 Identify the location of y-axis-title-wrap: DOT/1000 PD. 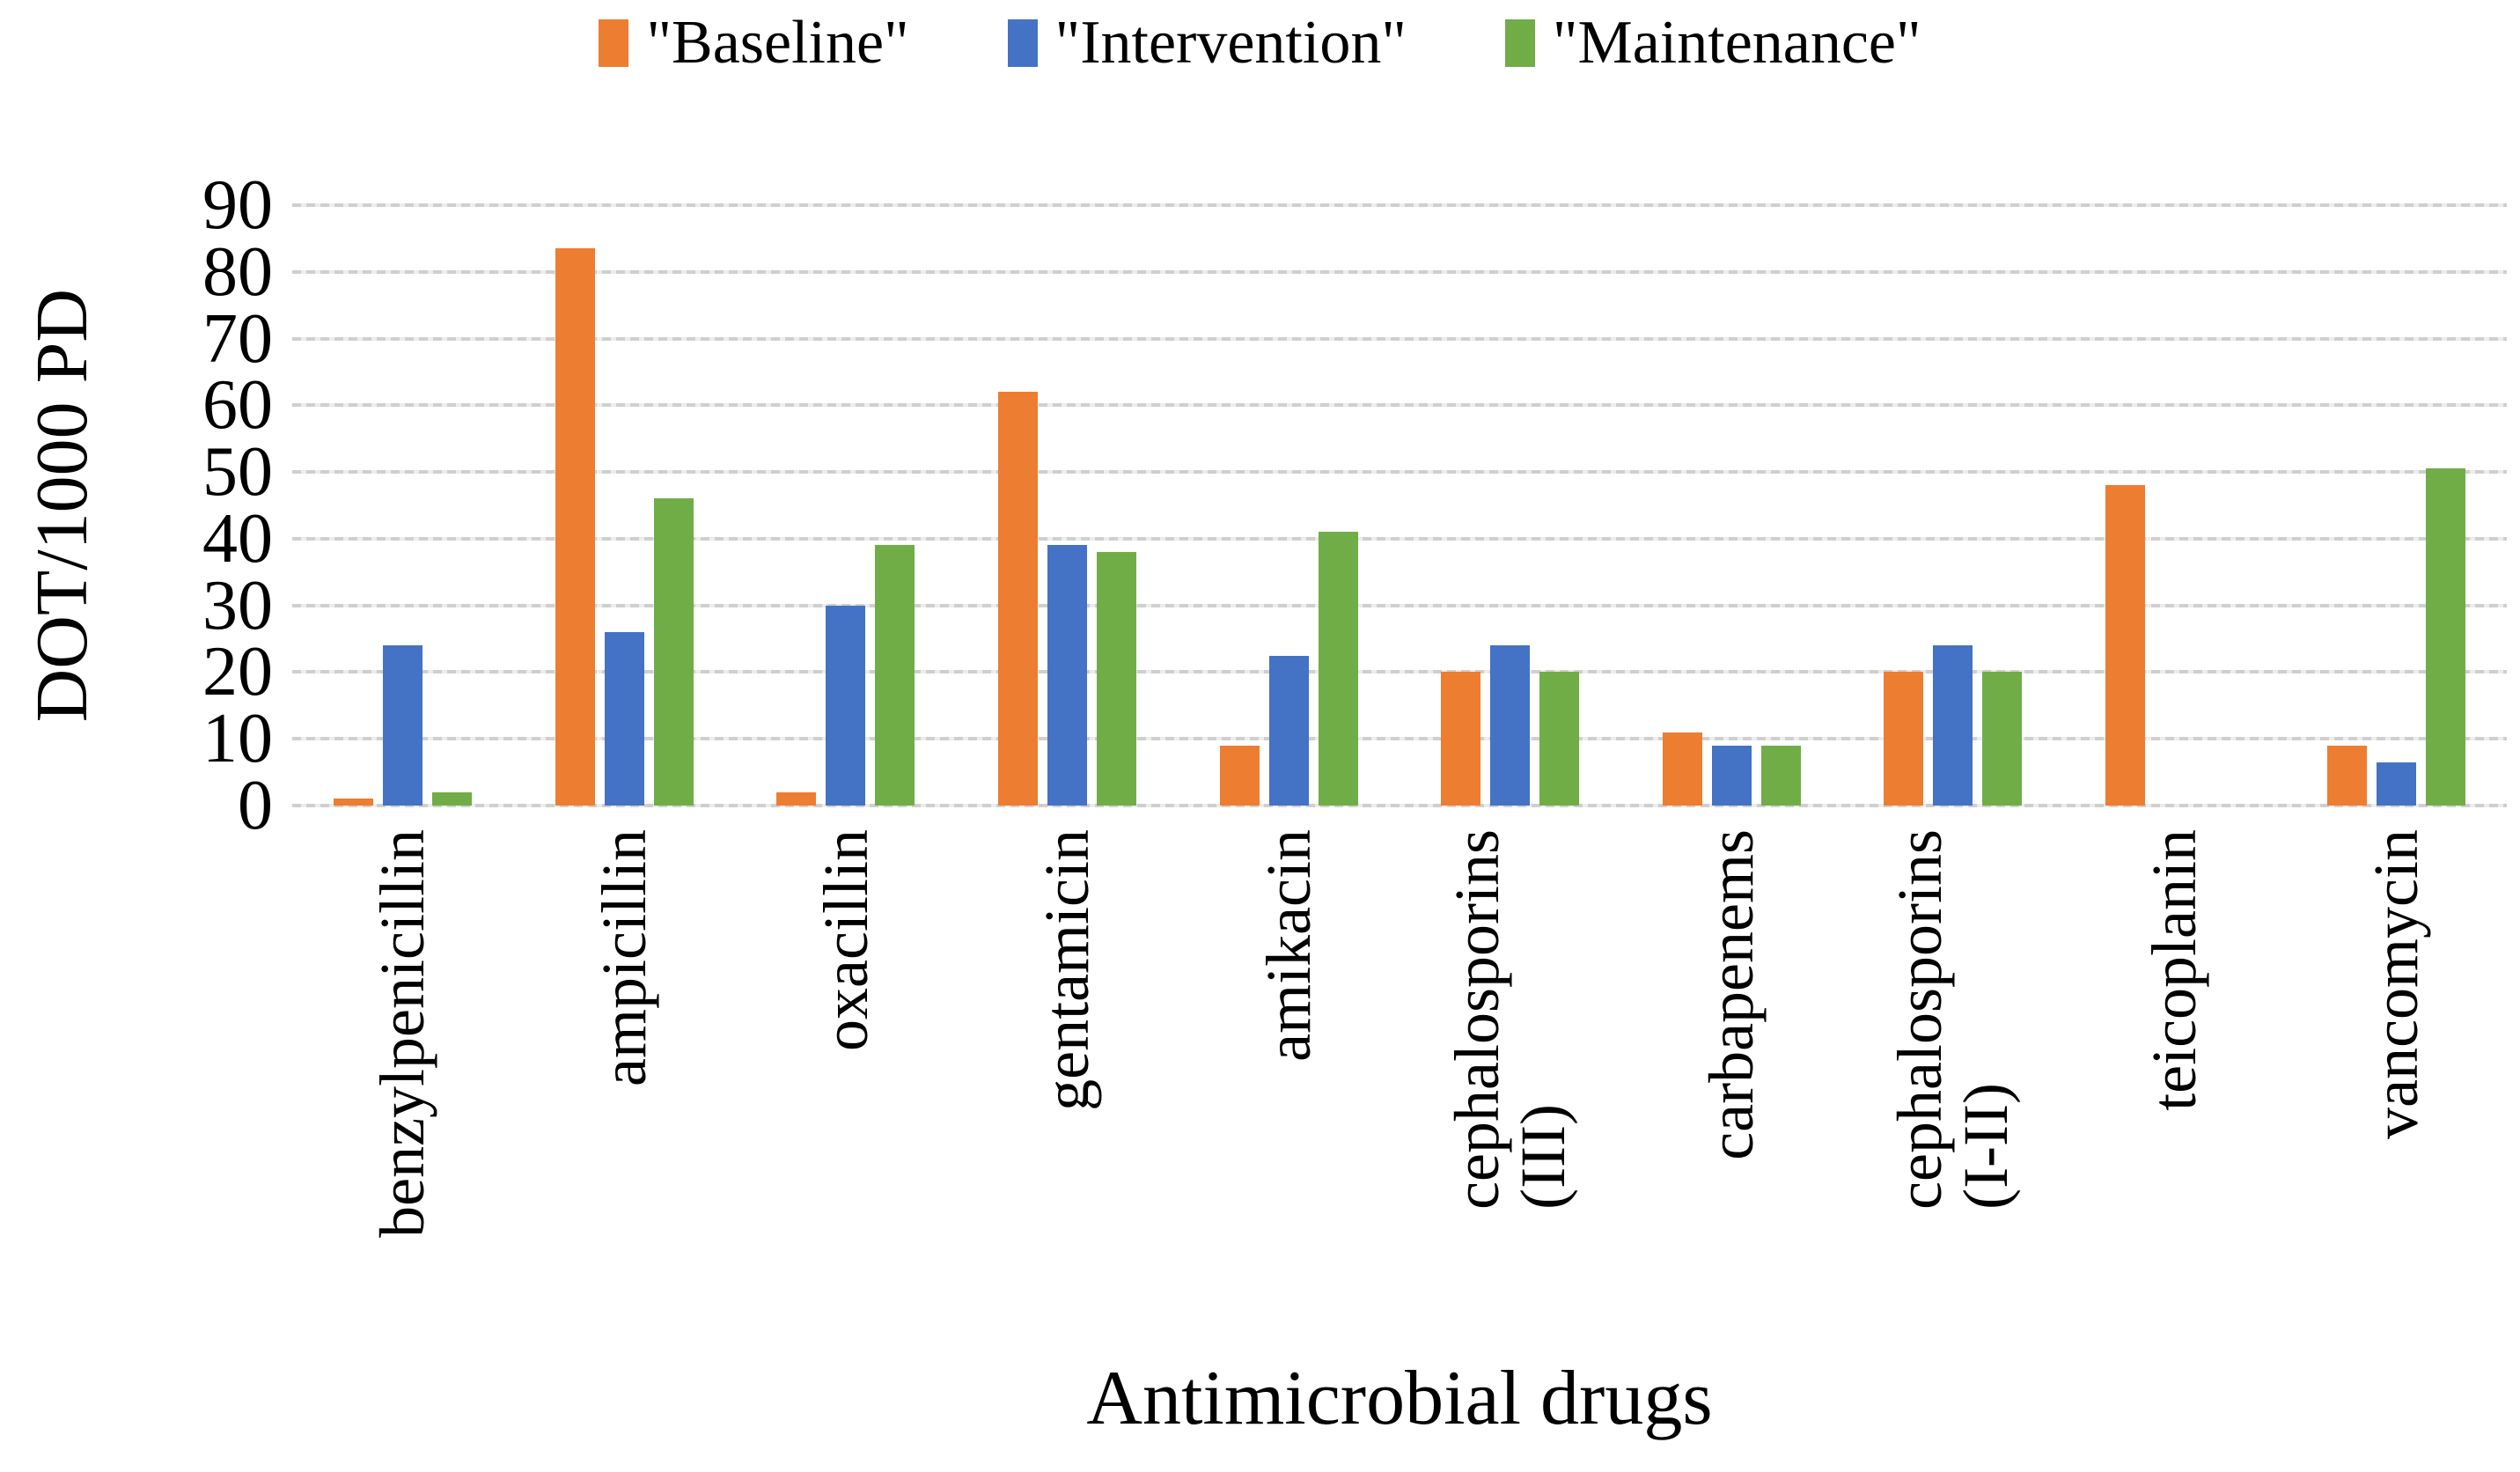
(62, 506).